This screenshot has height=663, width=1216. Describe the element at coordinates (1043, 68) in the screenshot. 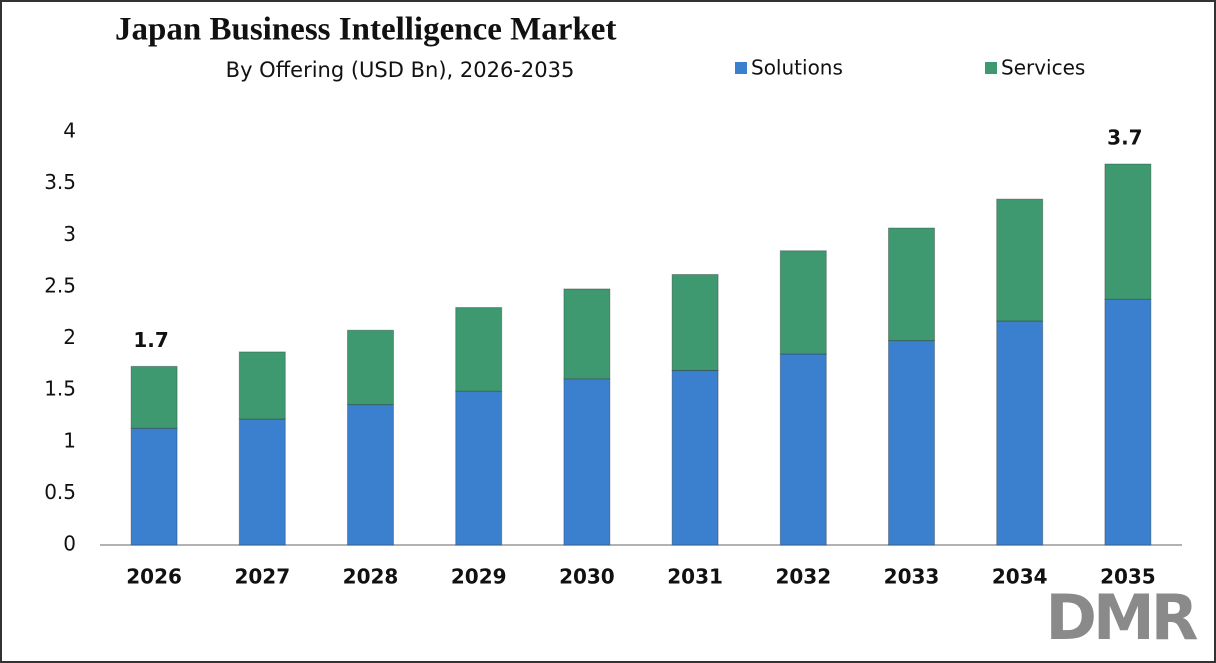

I see `legend-label: Services` at that location.